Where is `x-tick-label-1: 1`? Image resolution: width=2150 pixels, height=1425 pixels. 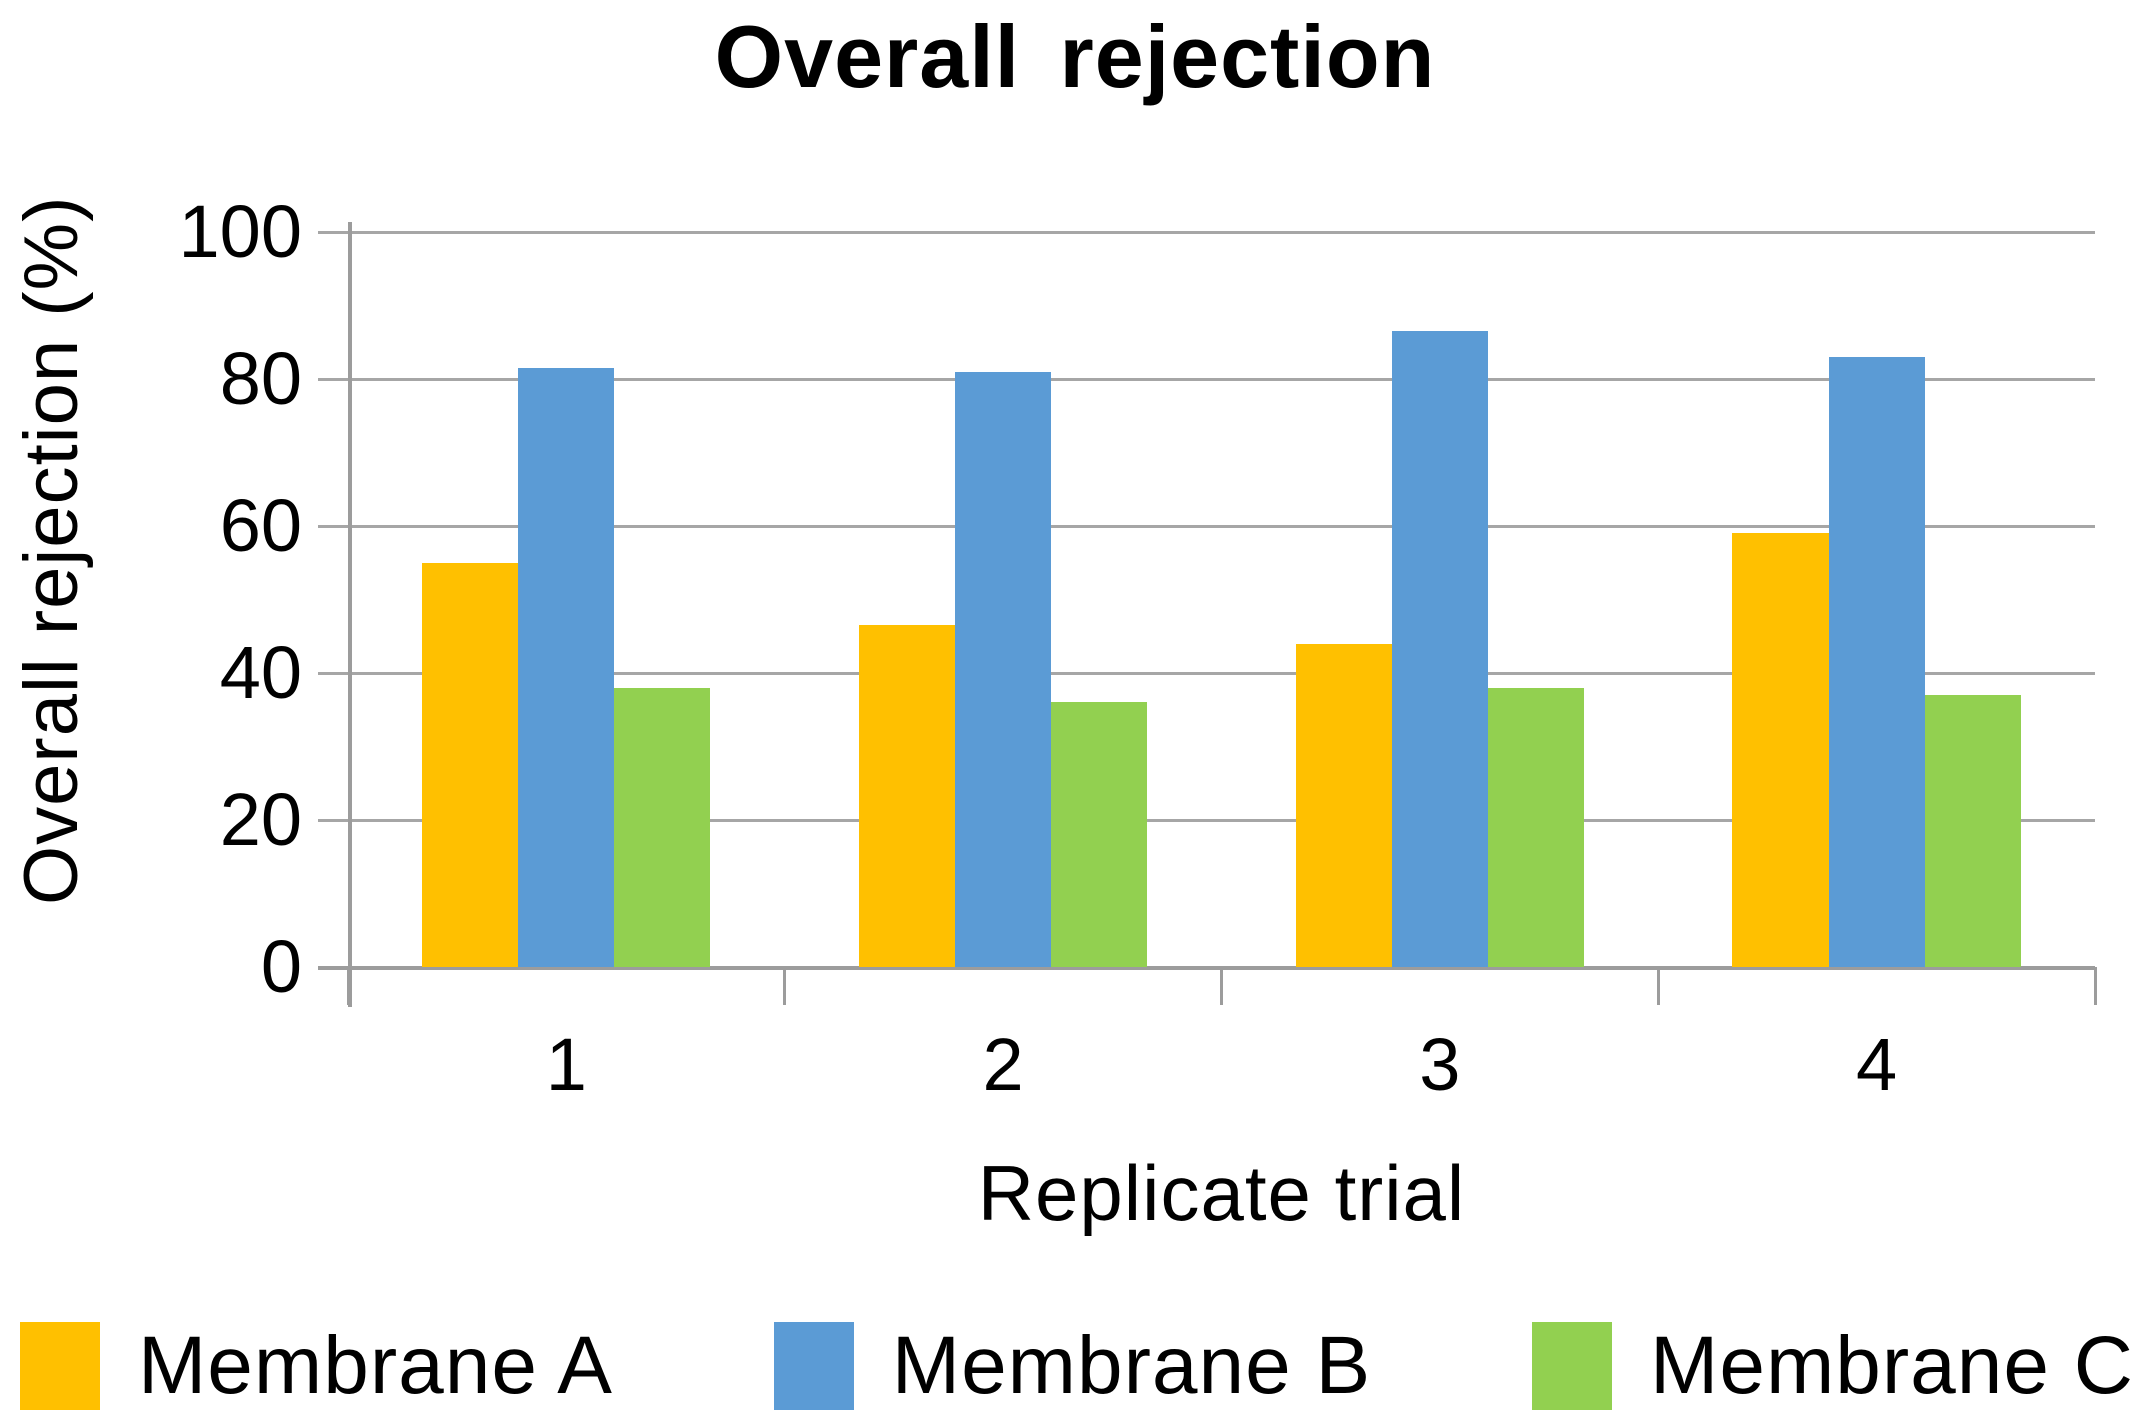 x-tick-label-1: 1 is located at coordinates (566, 1064).